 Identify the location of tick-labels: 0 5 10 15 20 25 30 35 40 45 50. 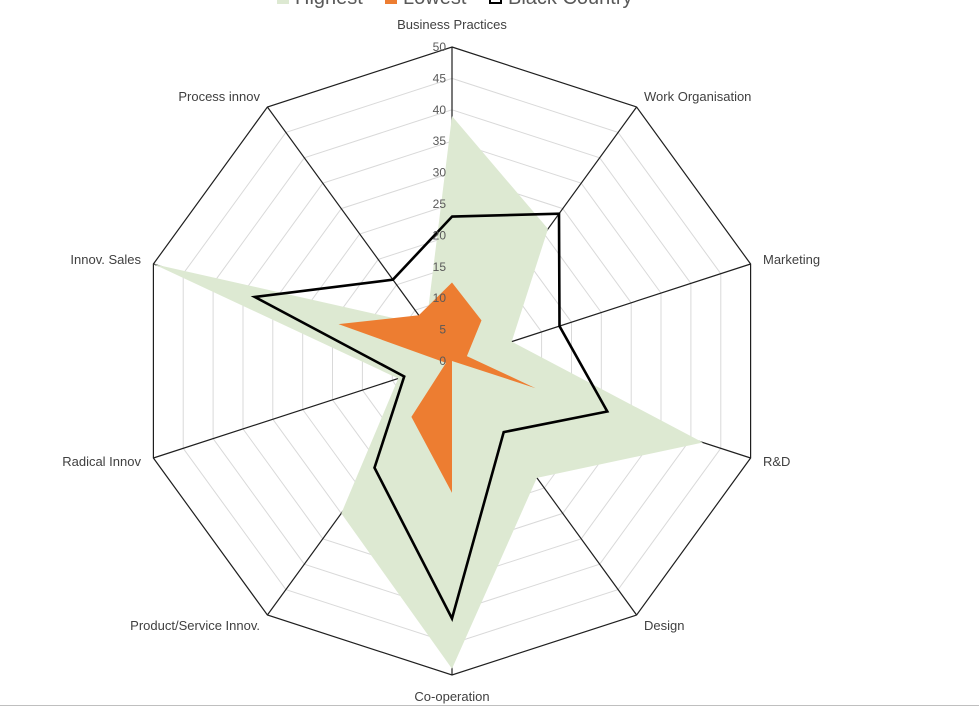
(440, 204).